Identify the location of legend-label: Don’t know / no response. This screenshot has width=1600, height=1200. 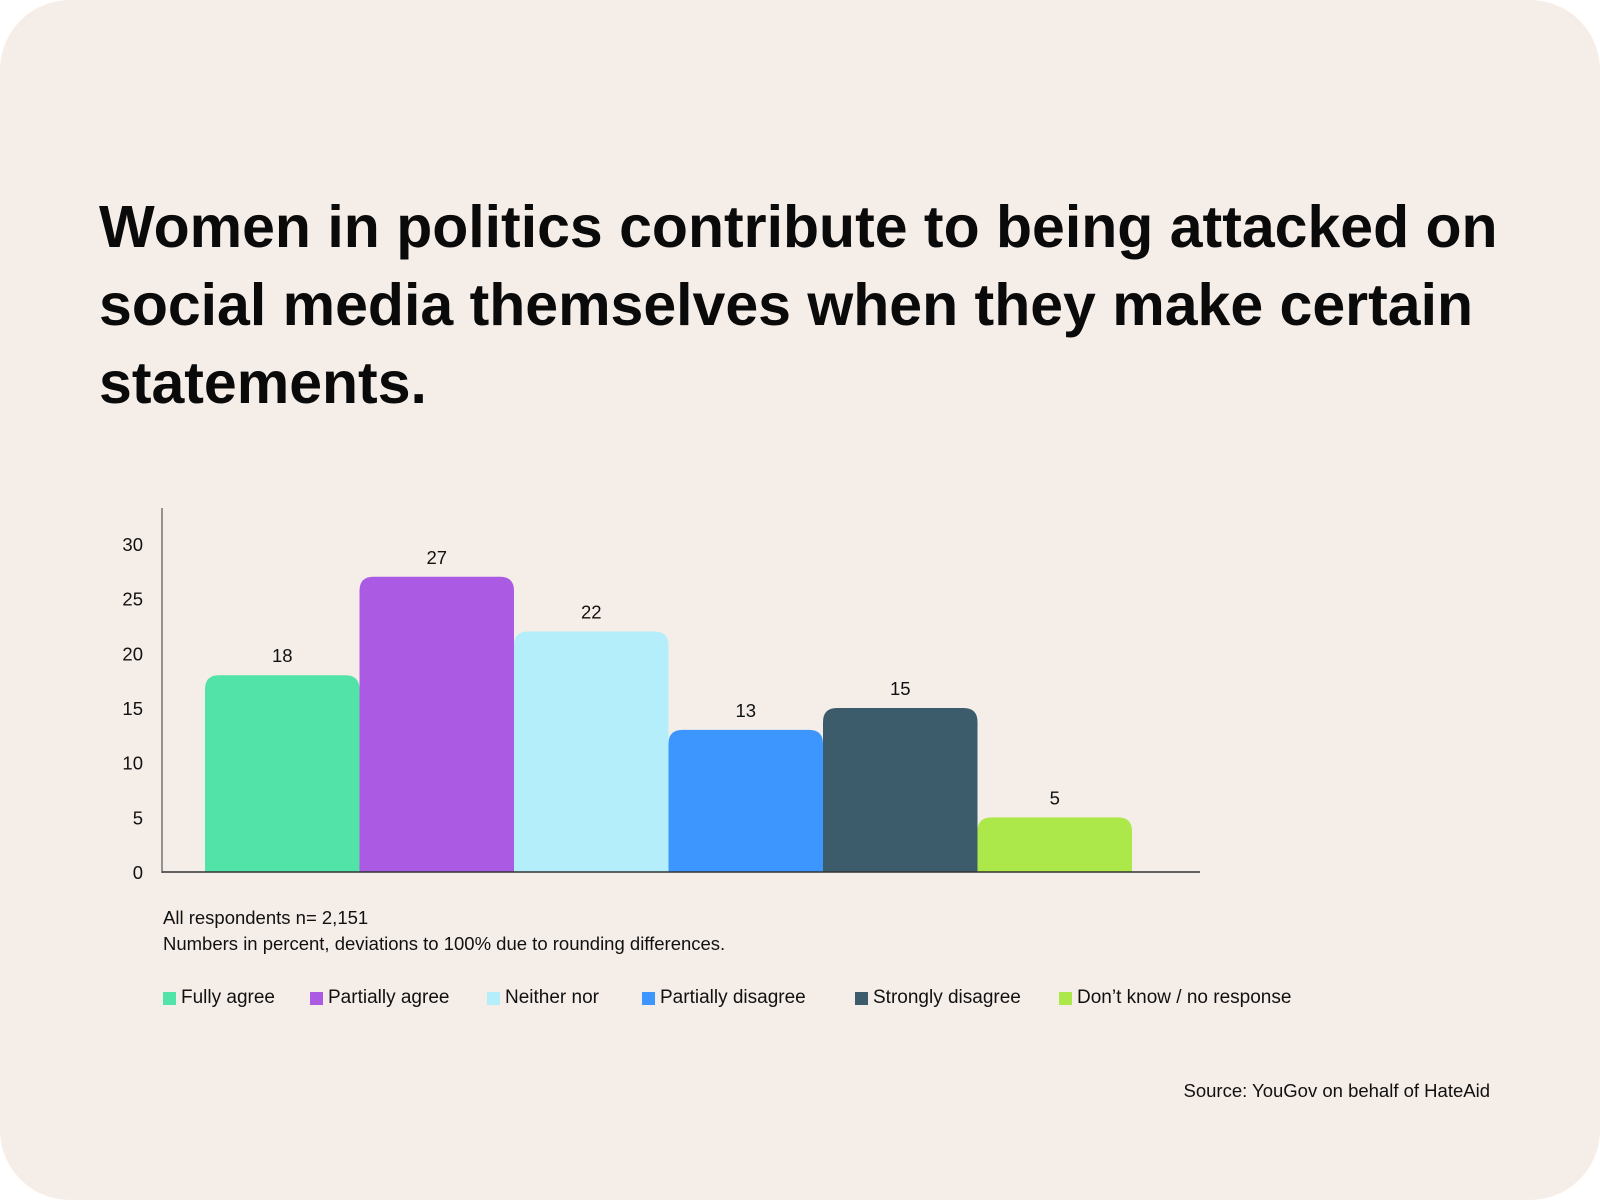
(1184, 997).